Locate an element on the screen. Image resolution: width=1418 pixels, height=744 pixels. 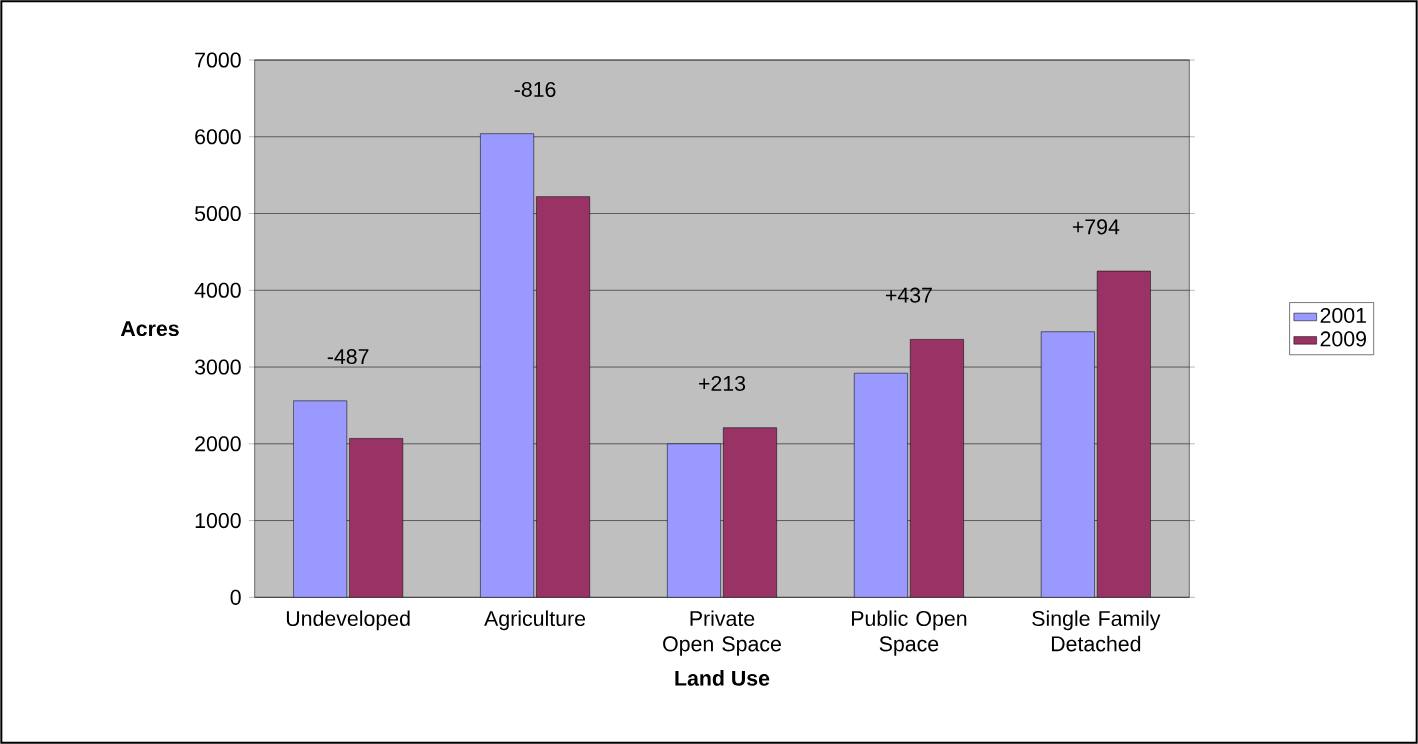
x-axis-title: Land Use is located at coordinates (722, 678).